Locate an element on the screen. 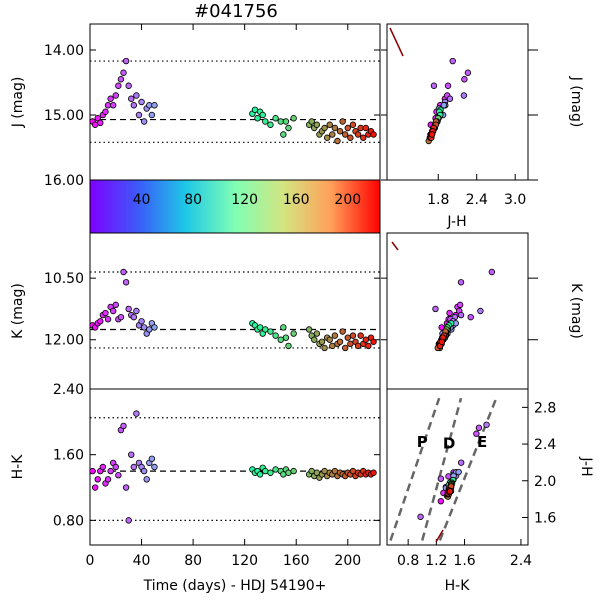  colorbar-tick-label: 40 is located at coordinates (142, 200).